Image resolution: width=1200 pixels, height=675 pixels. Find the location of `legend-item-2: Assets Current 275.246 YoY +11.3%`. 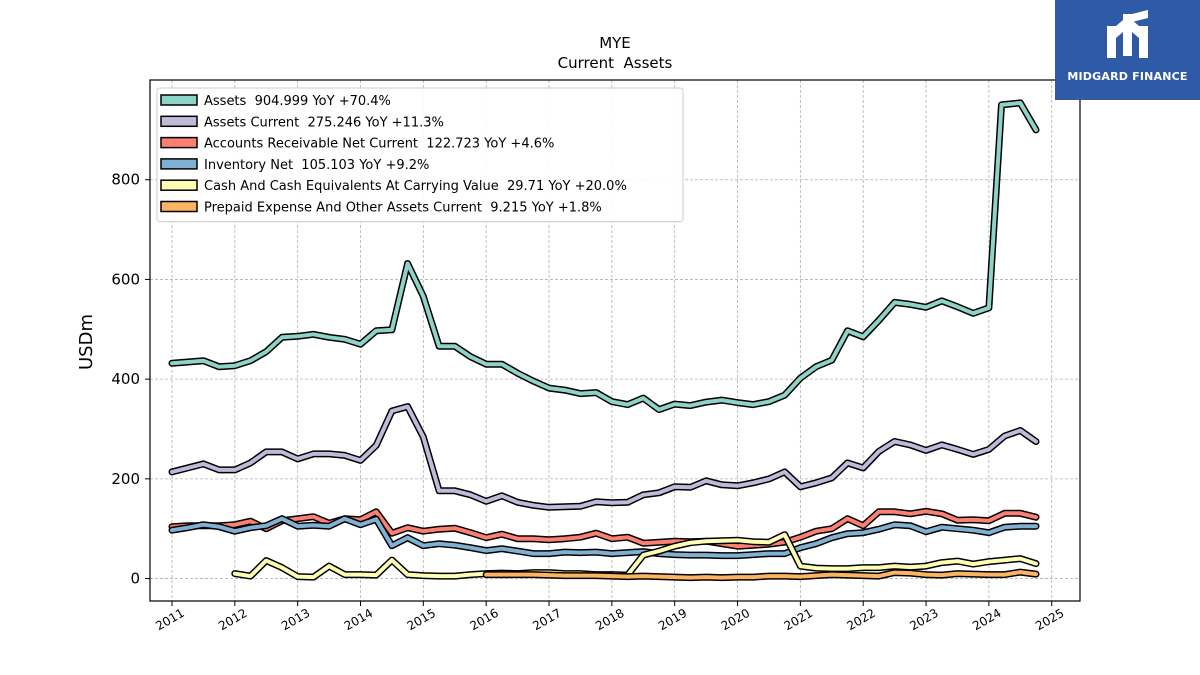

legend-item-2: Assets Current 275.246 YoY +11.3% is located at coordinates (302, 122).